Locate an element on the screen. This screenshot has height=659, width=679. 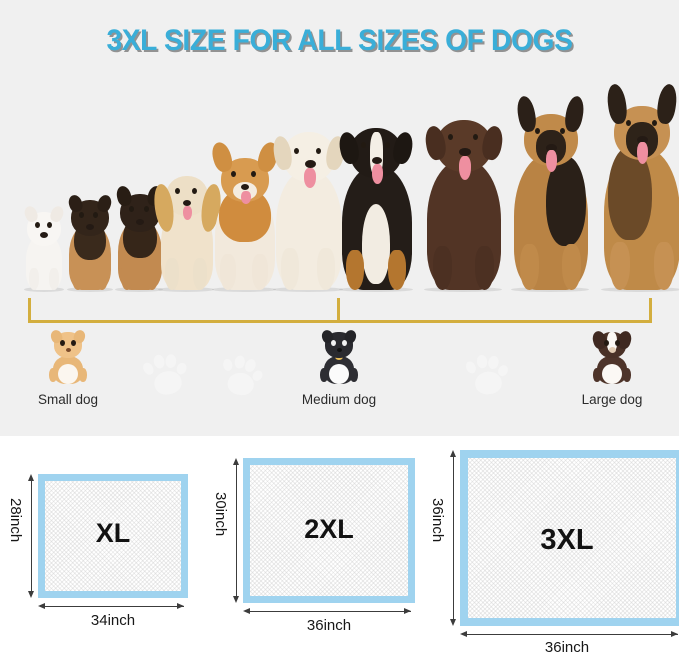
pad-diagram-xl: XL 28inch 34inch is located at coordinates (107, 547).